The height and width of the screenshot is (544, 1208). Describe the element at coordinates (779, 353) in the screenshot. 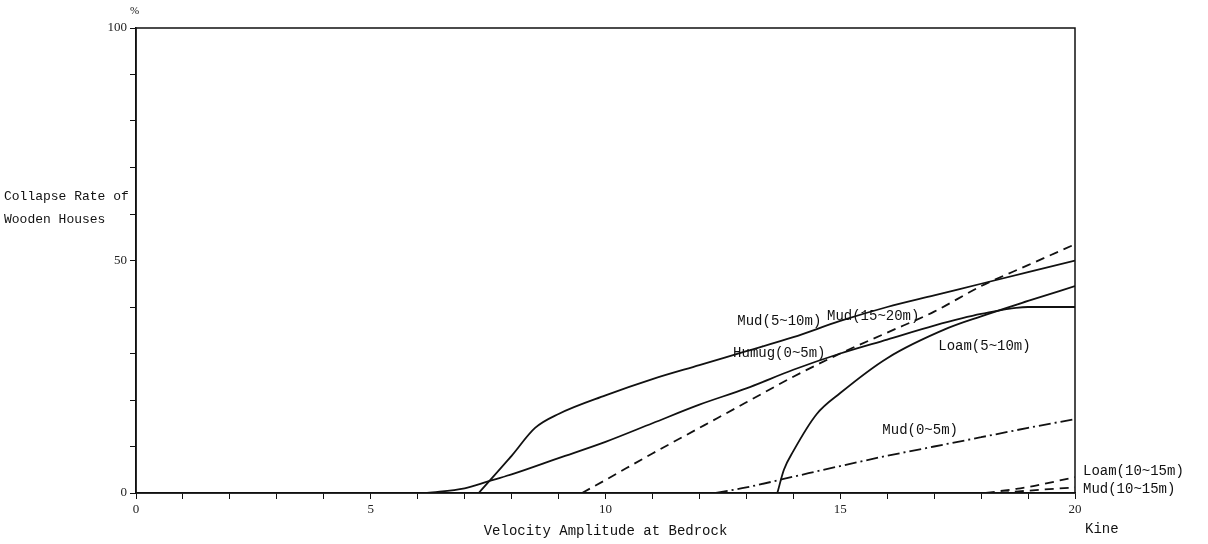

I see `series-label: Humug(0~5m)` at that location.